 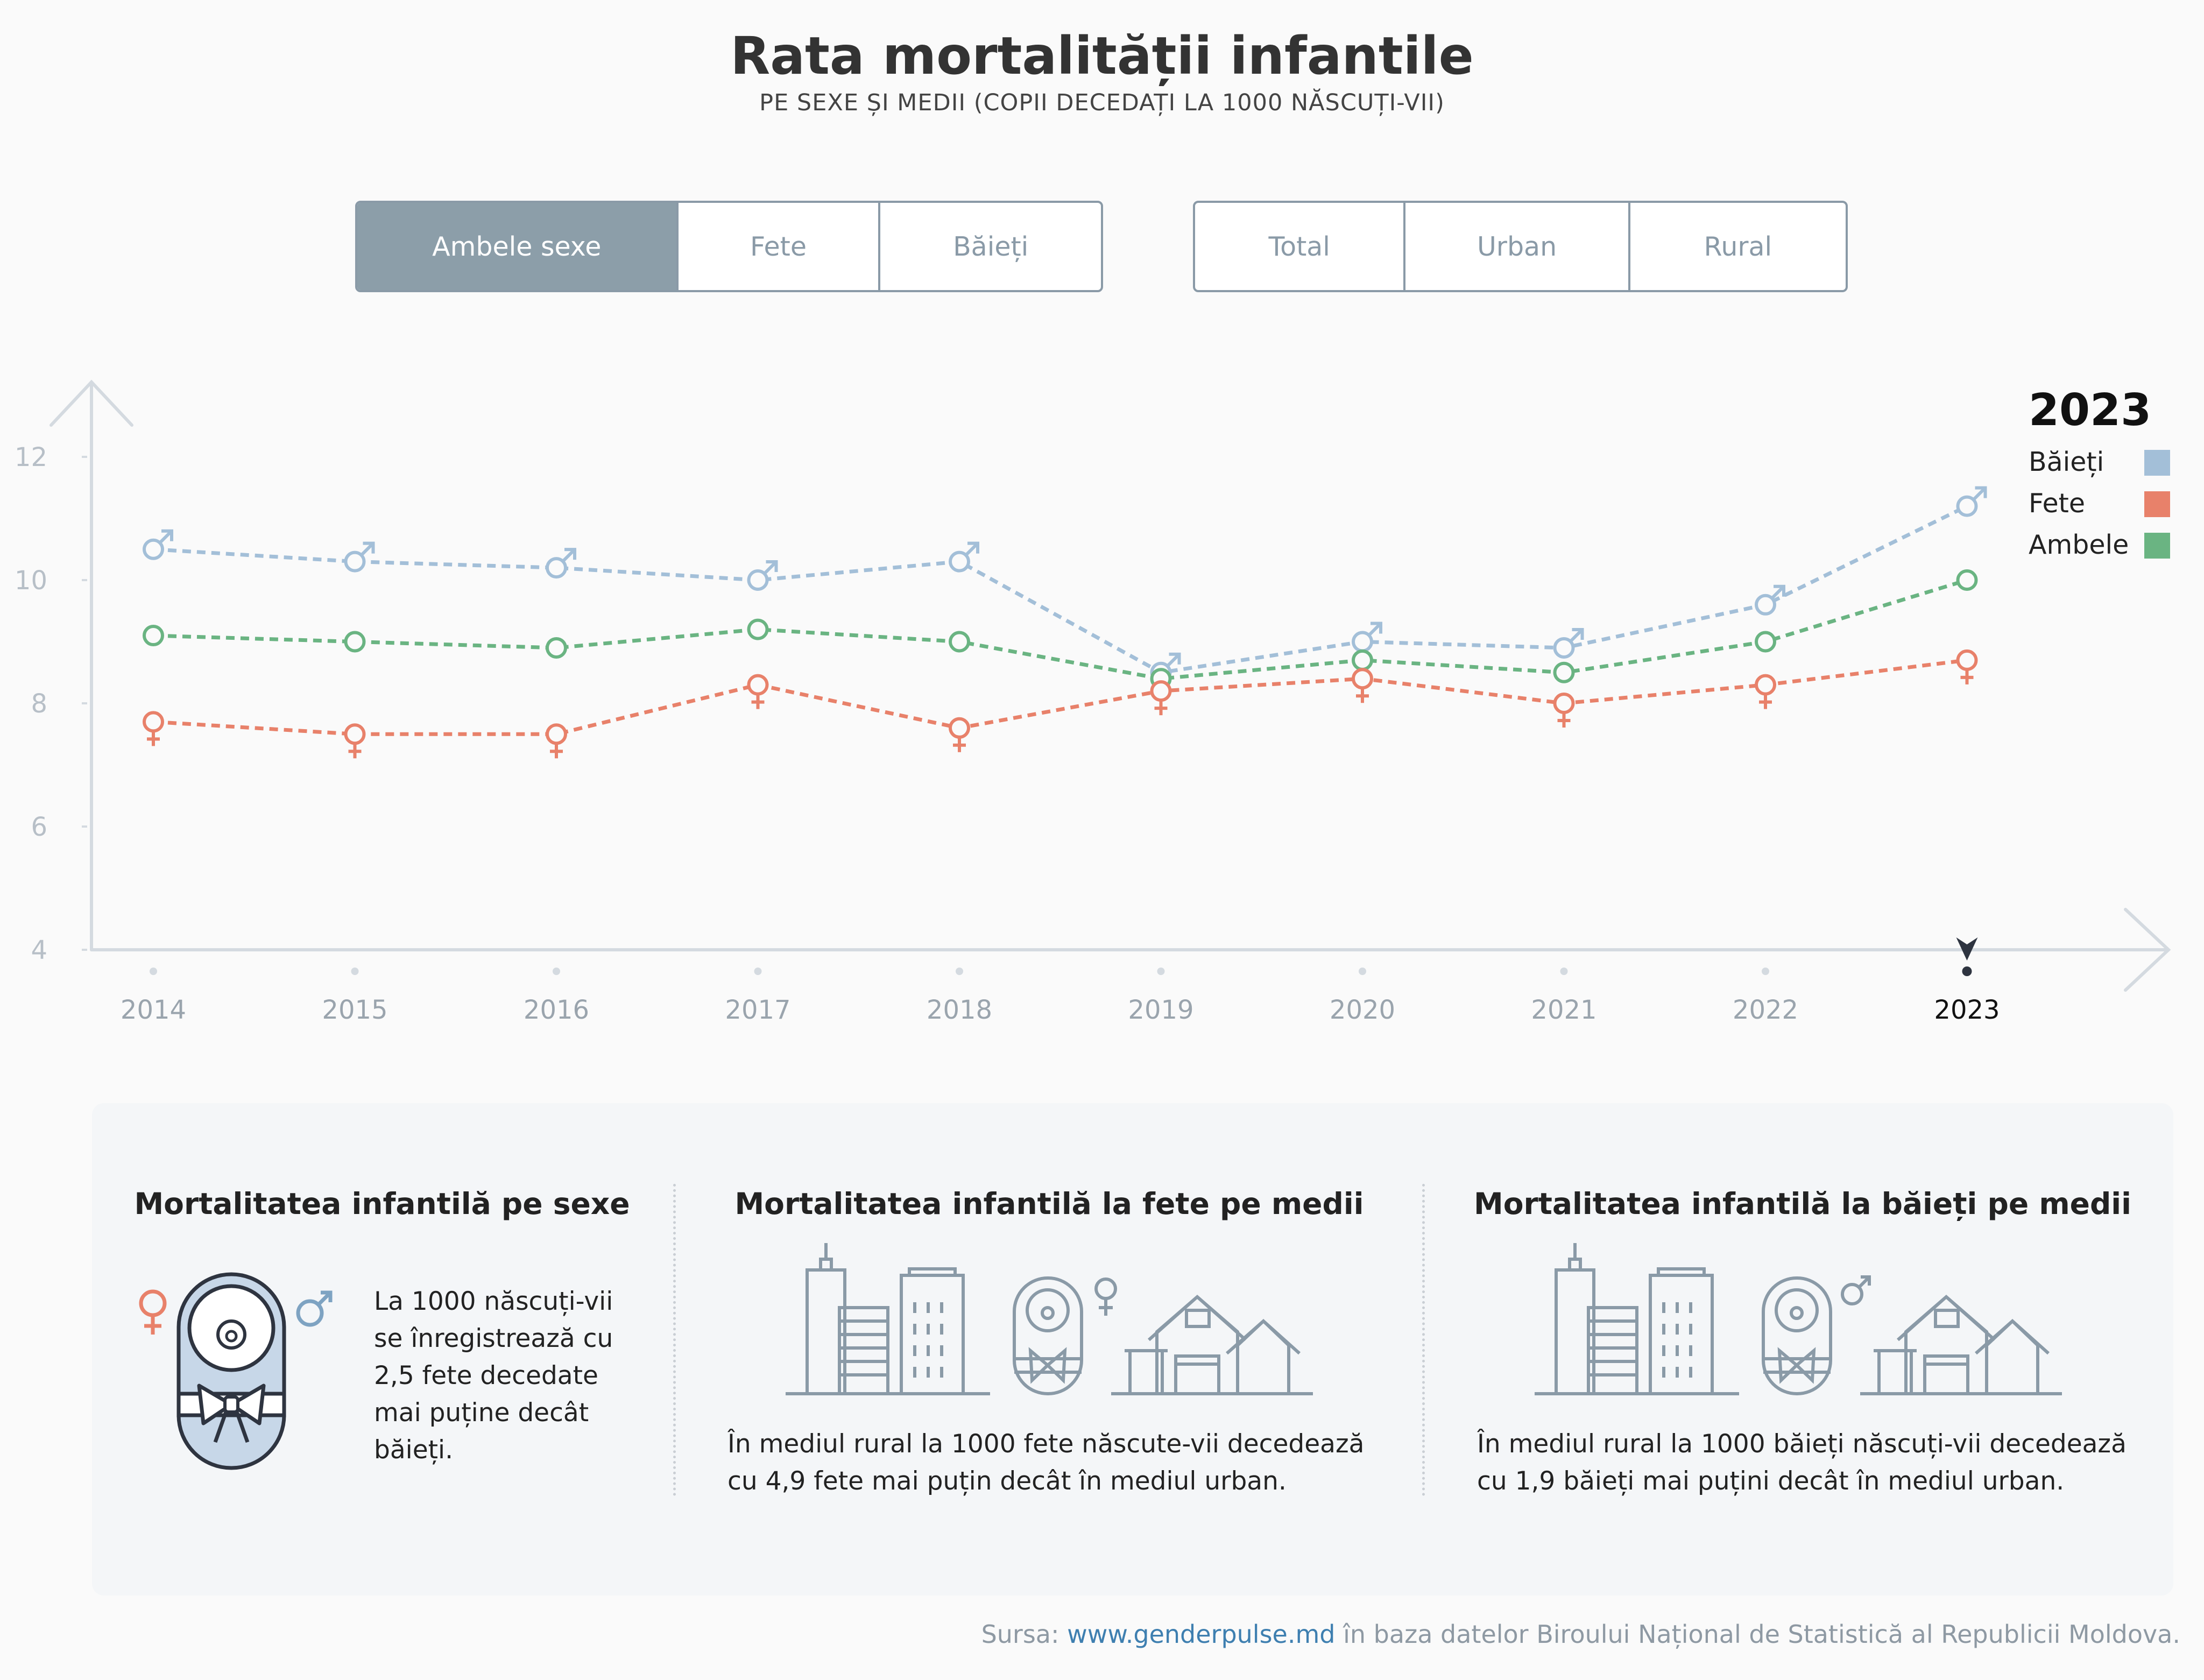 What do you see at coordinates (31, 457) in the screenshot?
I see `y-tick-label: 12` at bounding box center [31, 457].